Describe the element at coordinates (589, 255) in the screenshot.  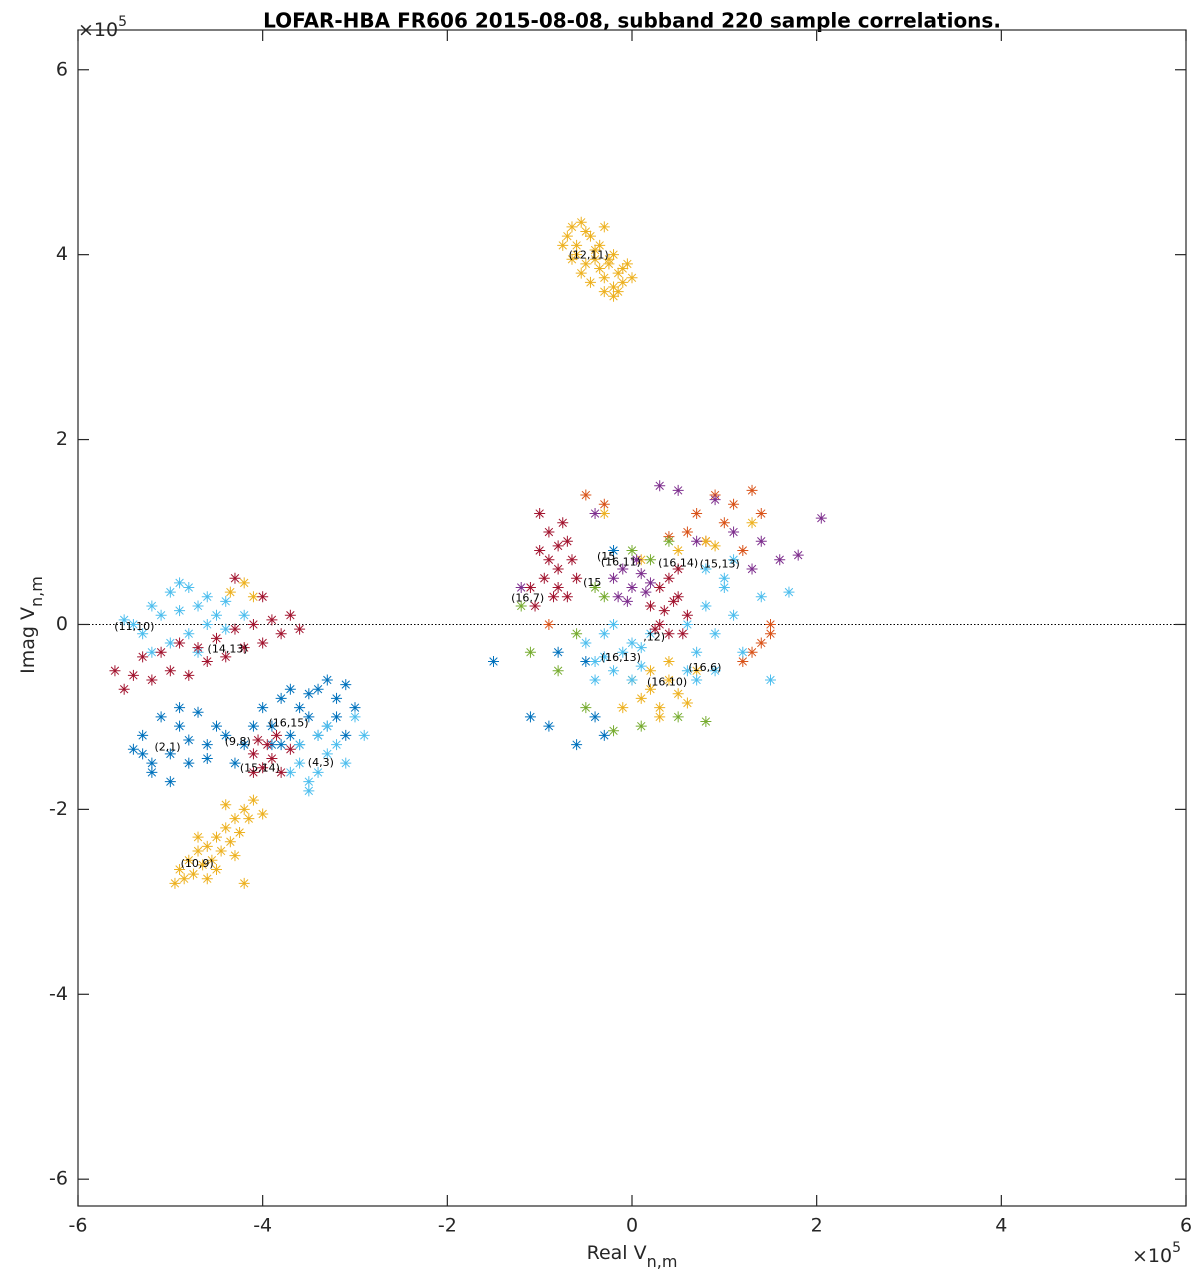
I see `annotation: (12,11)` at that location.